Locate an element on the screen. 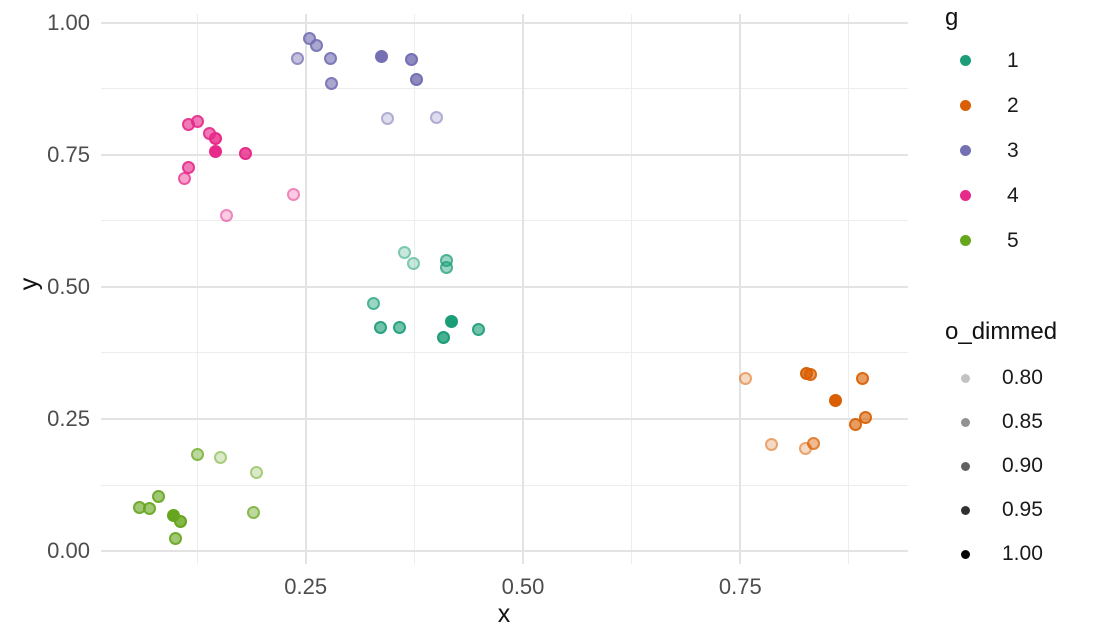 Image resolution: width=1104 pixels, height=644 pixels. legend-key-label: 3 is located at coordinates (1013, 150).